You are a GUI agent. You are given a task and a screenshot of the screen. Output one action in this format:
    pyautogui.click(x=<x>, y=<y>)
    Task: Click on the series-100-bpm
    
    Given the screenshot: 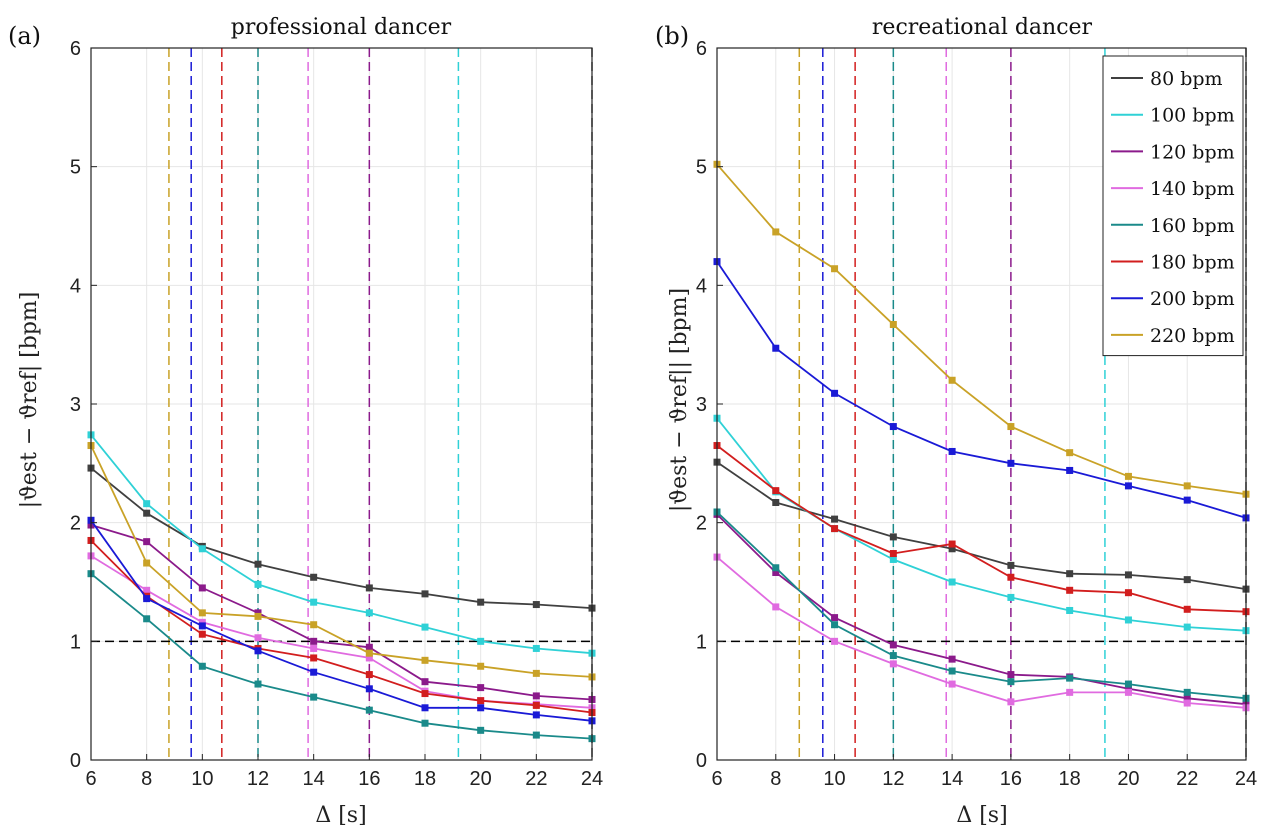 What is the action you would take?
    pyautogui.click(x=981, y=524)
    